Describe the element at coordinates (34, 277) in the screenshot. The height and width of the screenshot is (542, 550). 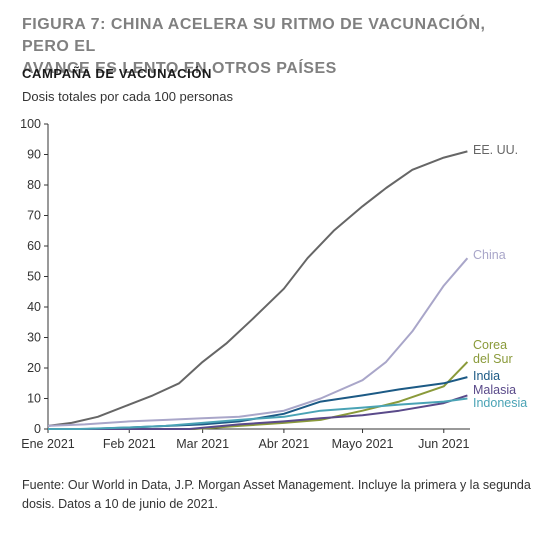
I see `y-tick-label: 50` at that location.